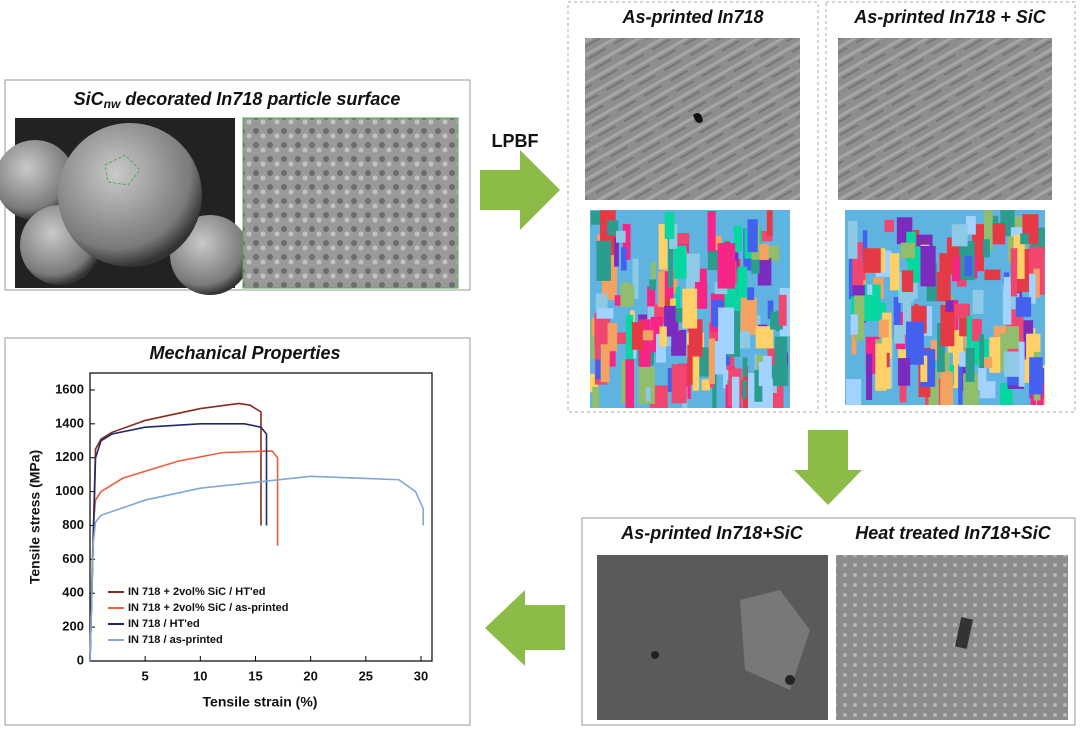  Describe the element at coordinates (692, 17) in the screenshot. I see `panel-title: As-printed In718` at that location.